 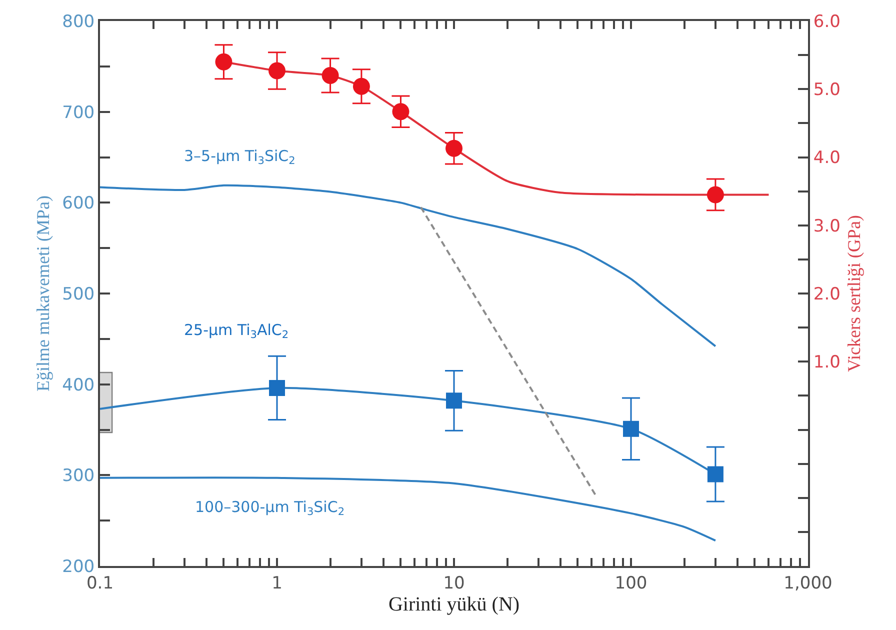 What do you see at coordinates (826, 22) in the screenshot?
I see `y2-tick-label: 6.0` at bounding box center [826, 22].